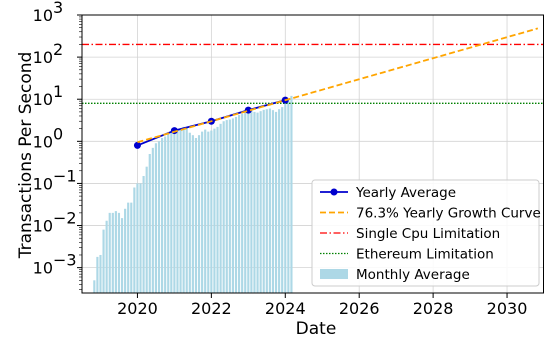 This screenshot has width=544, height=339. Describe the element at coordinates (413, 275) in the screenshot. I see `legend-entry-label: Monthly Average` at that location.